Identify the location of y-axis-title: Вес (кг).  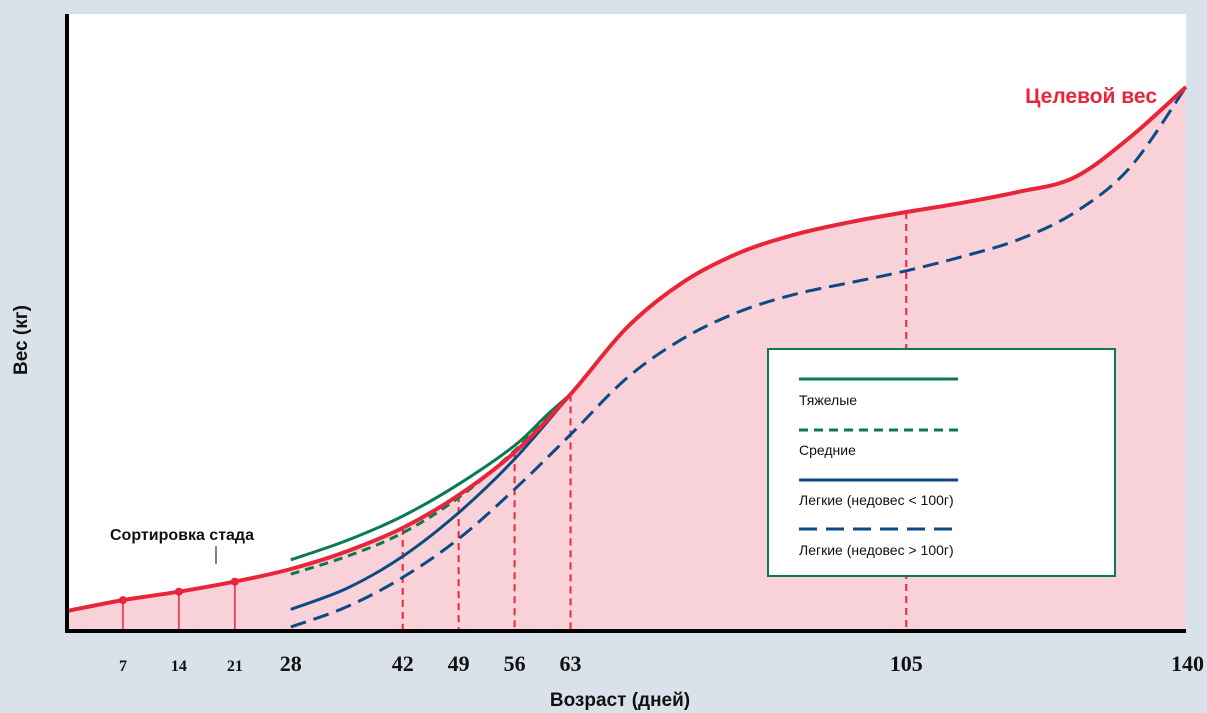
(21, 340).